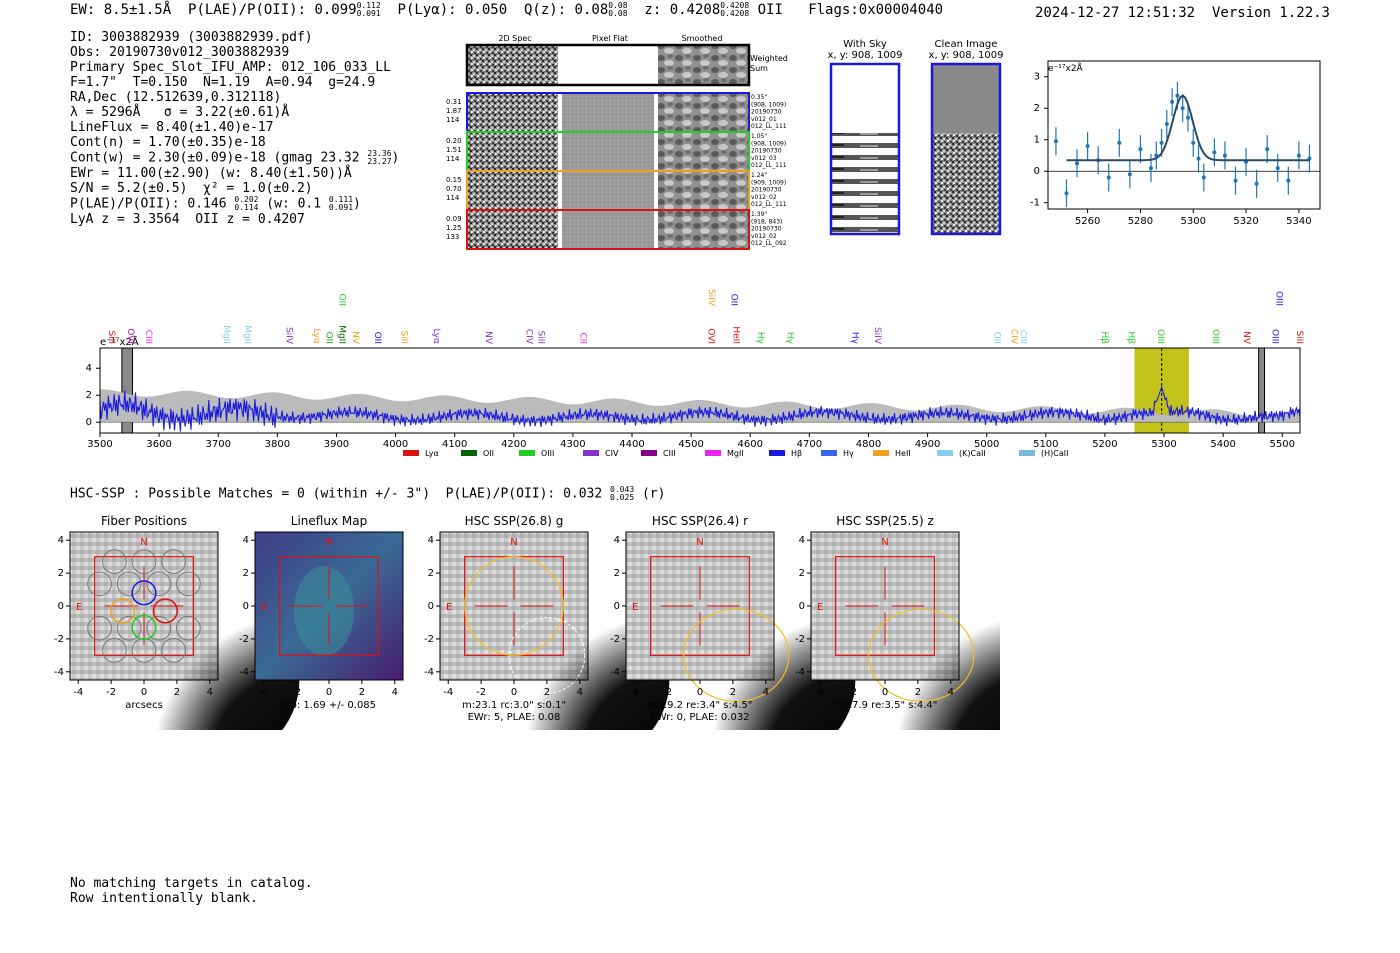 Image resolution: width=1400 pixels, height=953 pixels. What do you see at coordinates (1140, 221) in the screenshot?
I see `zoom-xtick-label: 5280` at bounding box center [1140, 221].